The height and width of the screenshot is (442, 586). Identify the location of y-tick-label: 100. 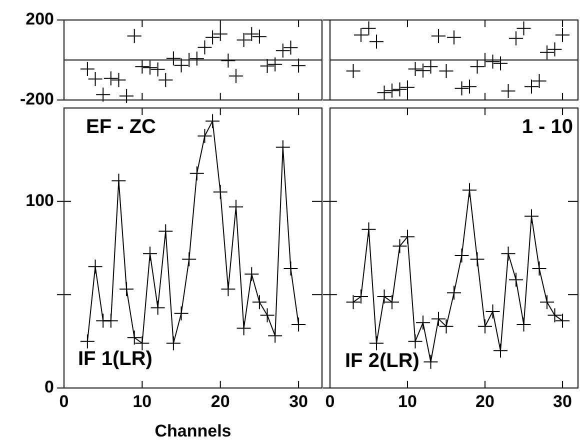
(40, 200).